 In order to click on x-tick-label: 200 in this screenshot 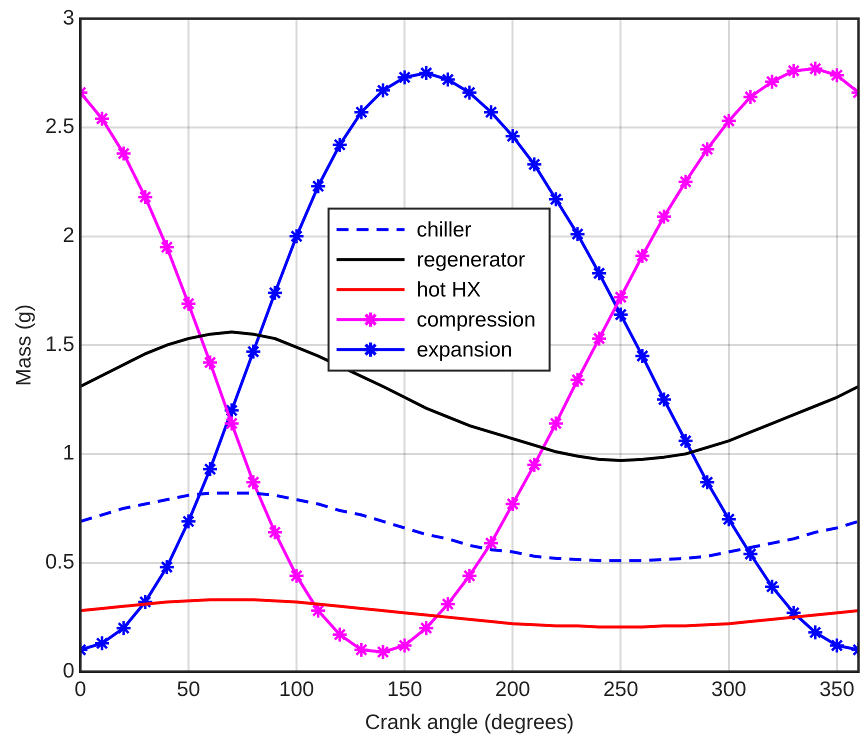, I will do `click(512, 689)`.